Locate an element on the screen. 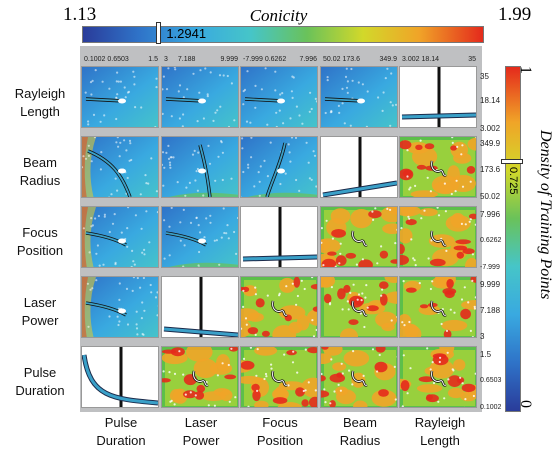 Image resolution: width=557 pixels, height=454 pixels. density-value-label: 0.725 is located at coordinates (512, 187).